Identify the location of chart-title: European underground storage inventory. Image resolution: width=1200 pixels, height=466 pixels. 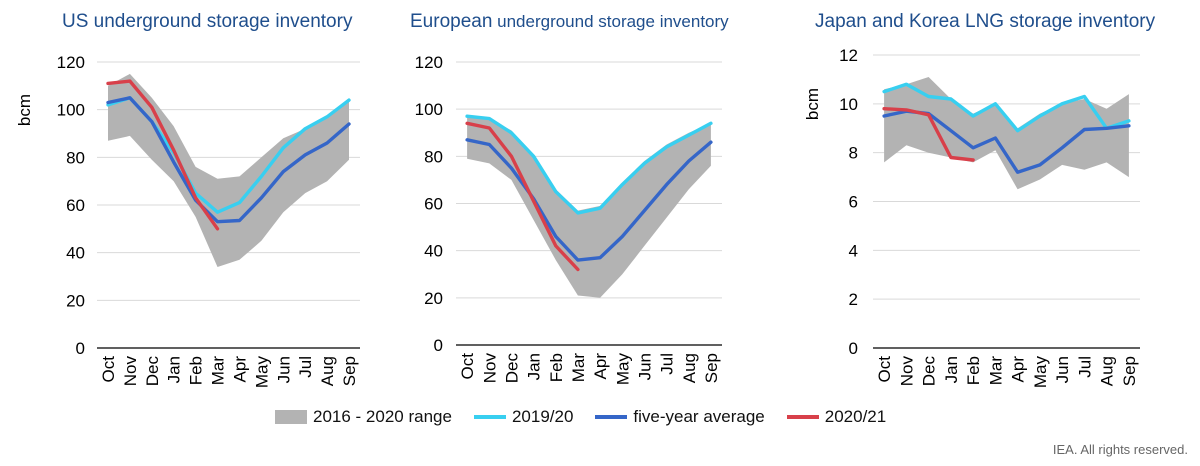
(569, 21).